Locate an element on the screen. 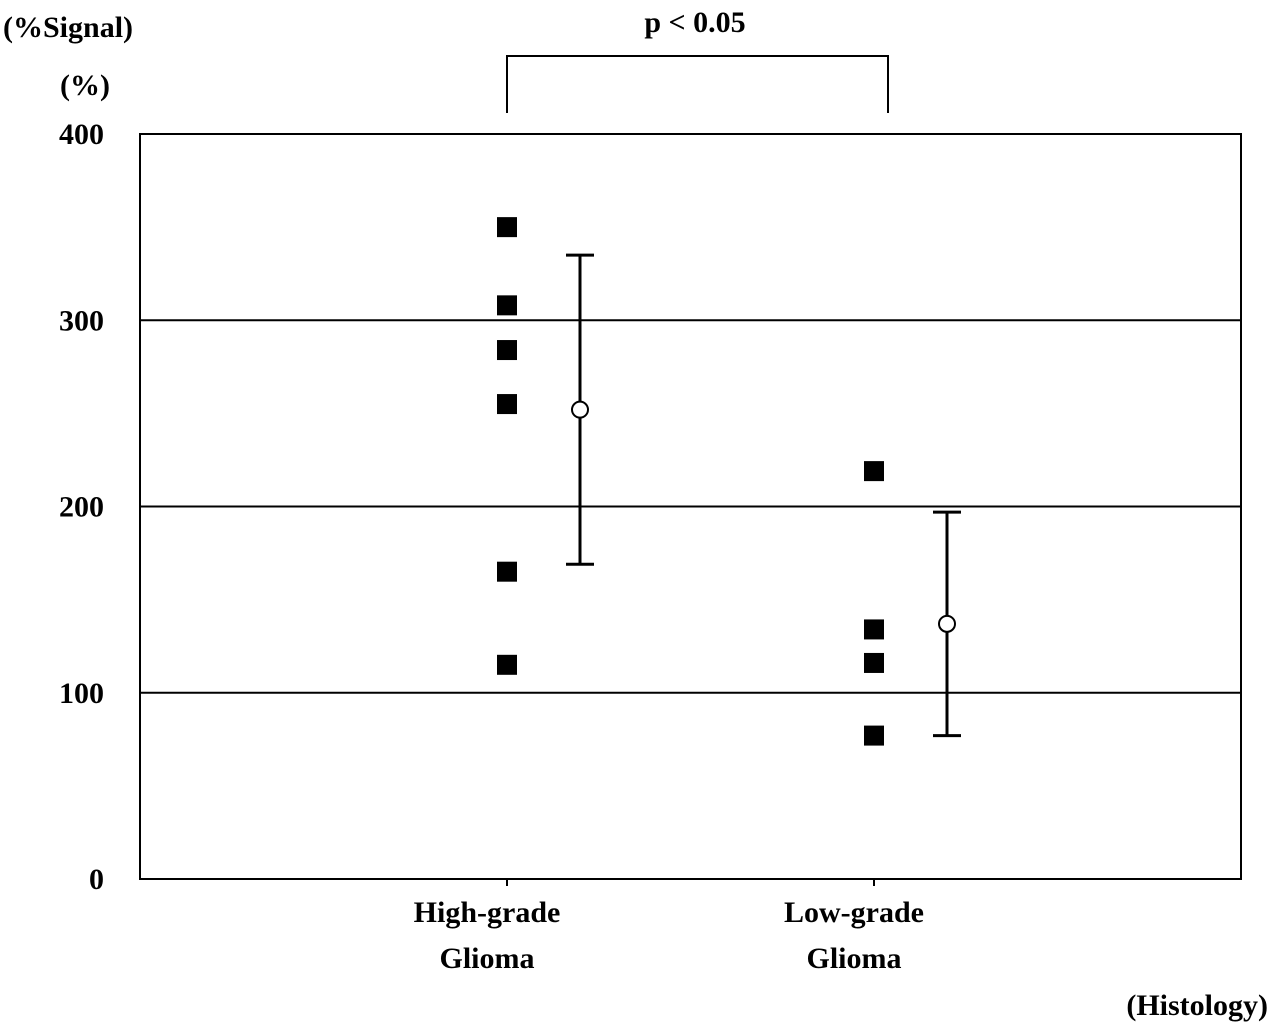 Image resolution: width=1280 pixels, height=1029 pixels. y-tick-label: 400 is located at coordinates (81, 134).